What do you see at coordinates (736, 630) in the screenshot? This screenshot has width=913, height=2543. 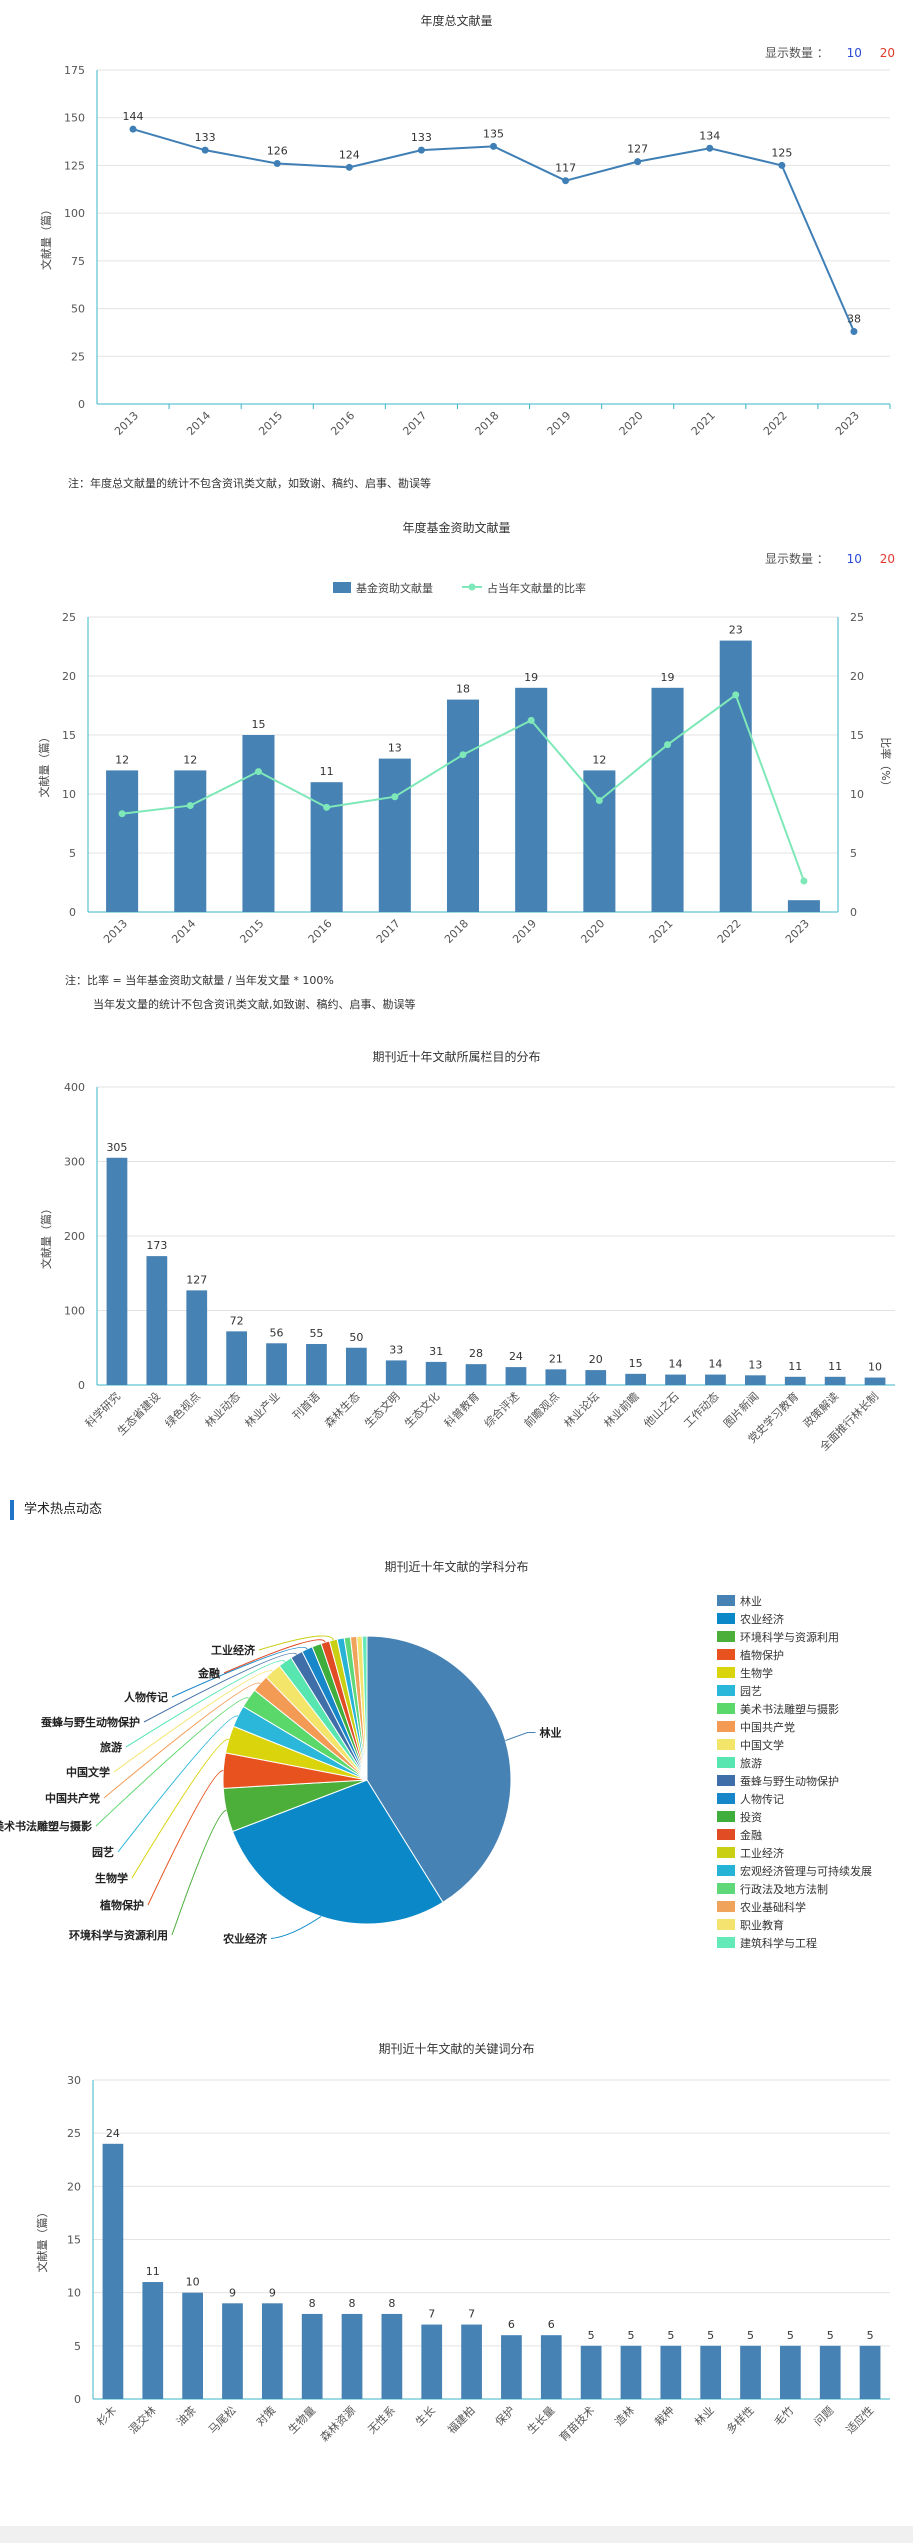 I see `data-label: 23` at bounding box center [736, 630].